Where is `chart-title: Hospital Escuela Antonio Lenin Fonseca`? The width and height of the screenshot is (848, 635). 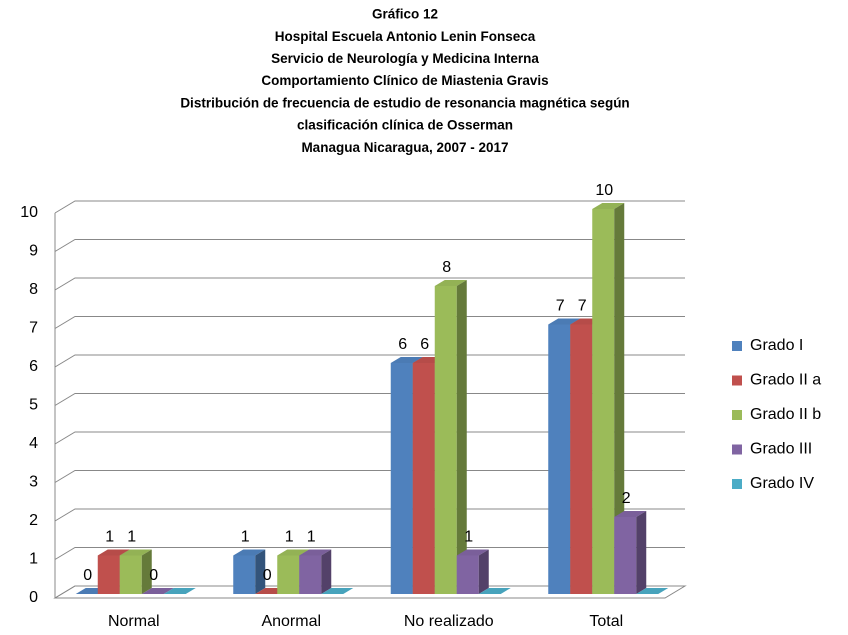
chart-title: Hospital Escuela Antonio Lenin Fonseca is located at coordinates (405, 36).